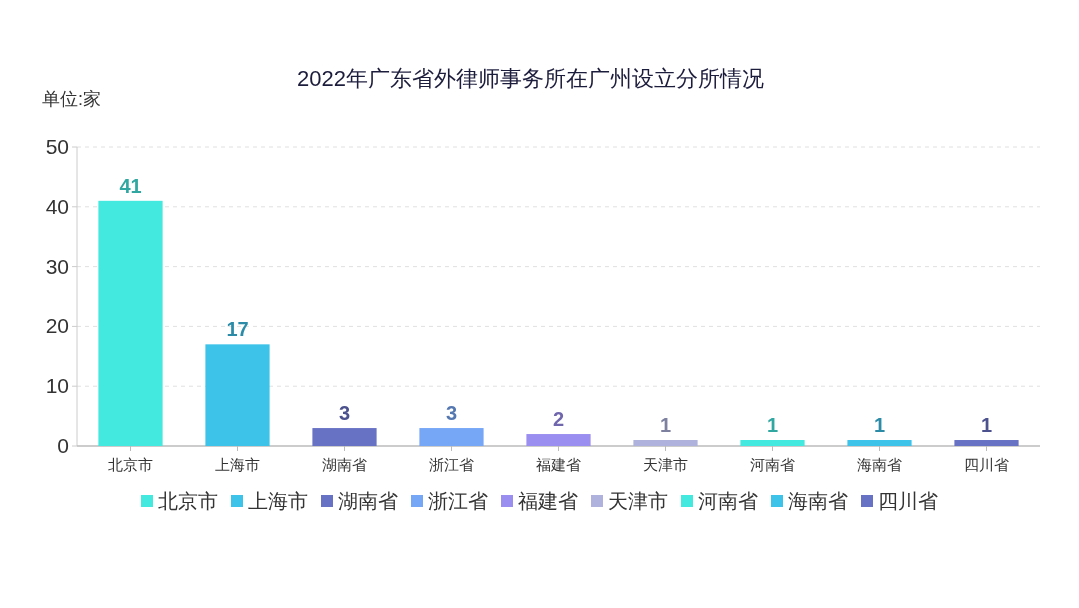  I want to click on legend: 福建省, so click(539, 501).